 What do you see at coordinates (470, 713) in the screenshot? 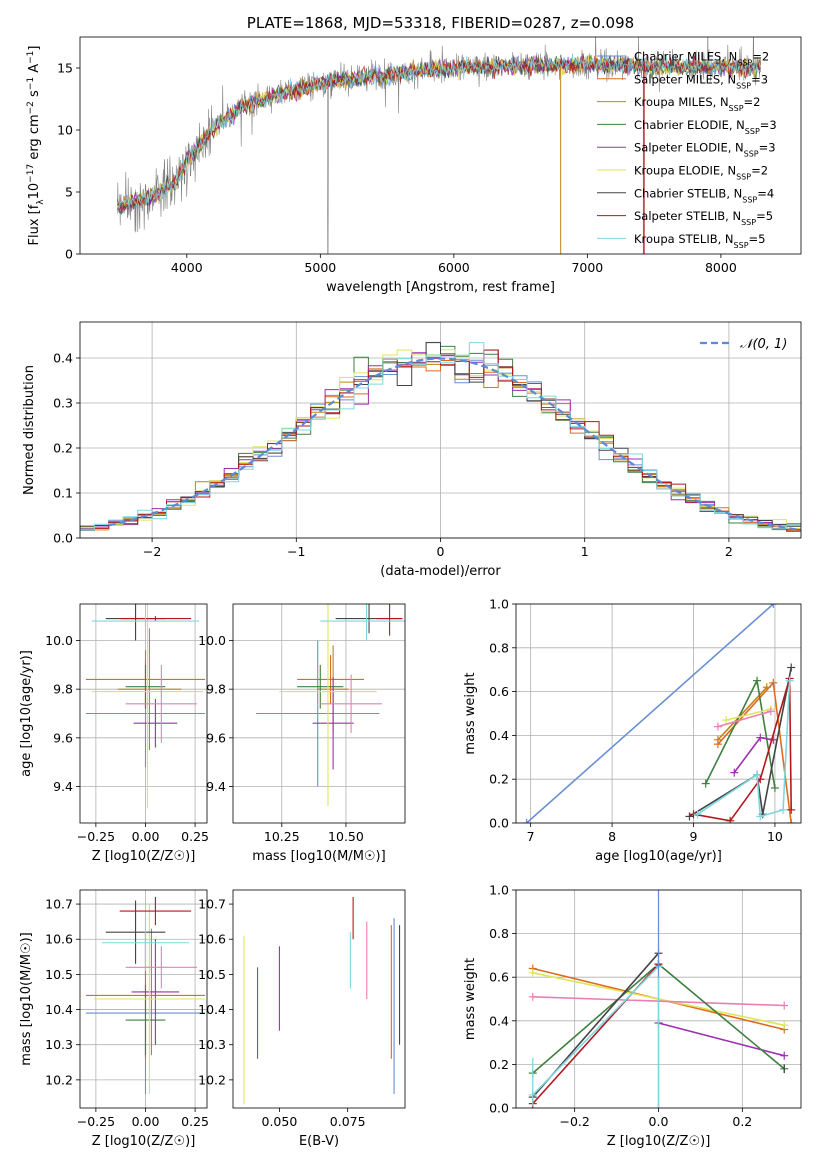
I see `y-axis-label: mass weight` at bounding box center [470, 713].